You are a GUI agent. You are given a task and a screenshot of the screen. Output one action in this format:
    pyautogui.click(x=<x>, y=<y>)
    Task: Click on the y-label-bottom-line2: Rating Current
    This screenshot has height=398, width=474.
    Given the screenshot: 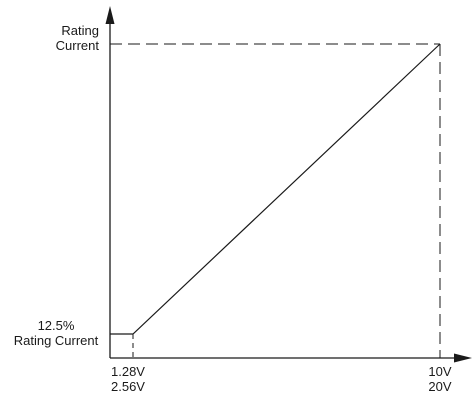 What is the action you would take?
    pyautogui.click(x=56, y=340)
    